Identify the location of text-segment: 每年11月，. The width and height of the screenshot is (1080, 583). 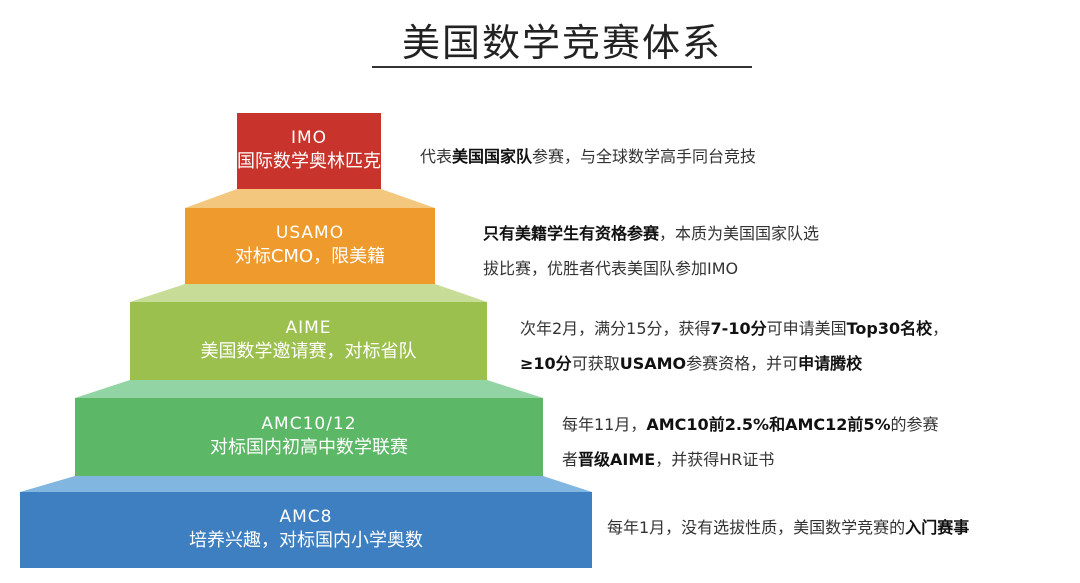
(604, 424).